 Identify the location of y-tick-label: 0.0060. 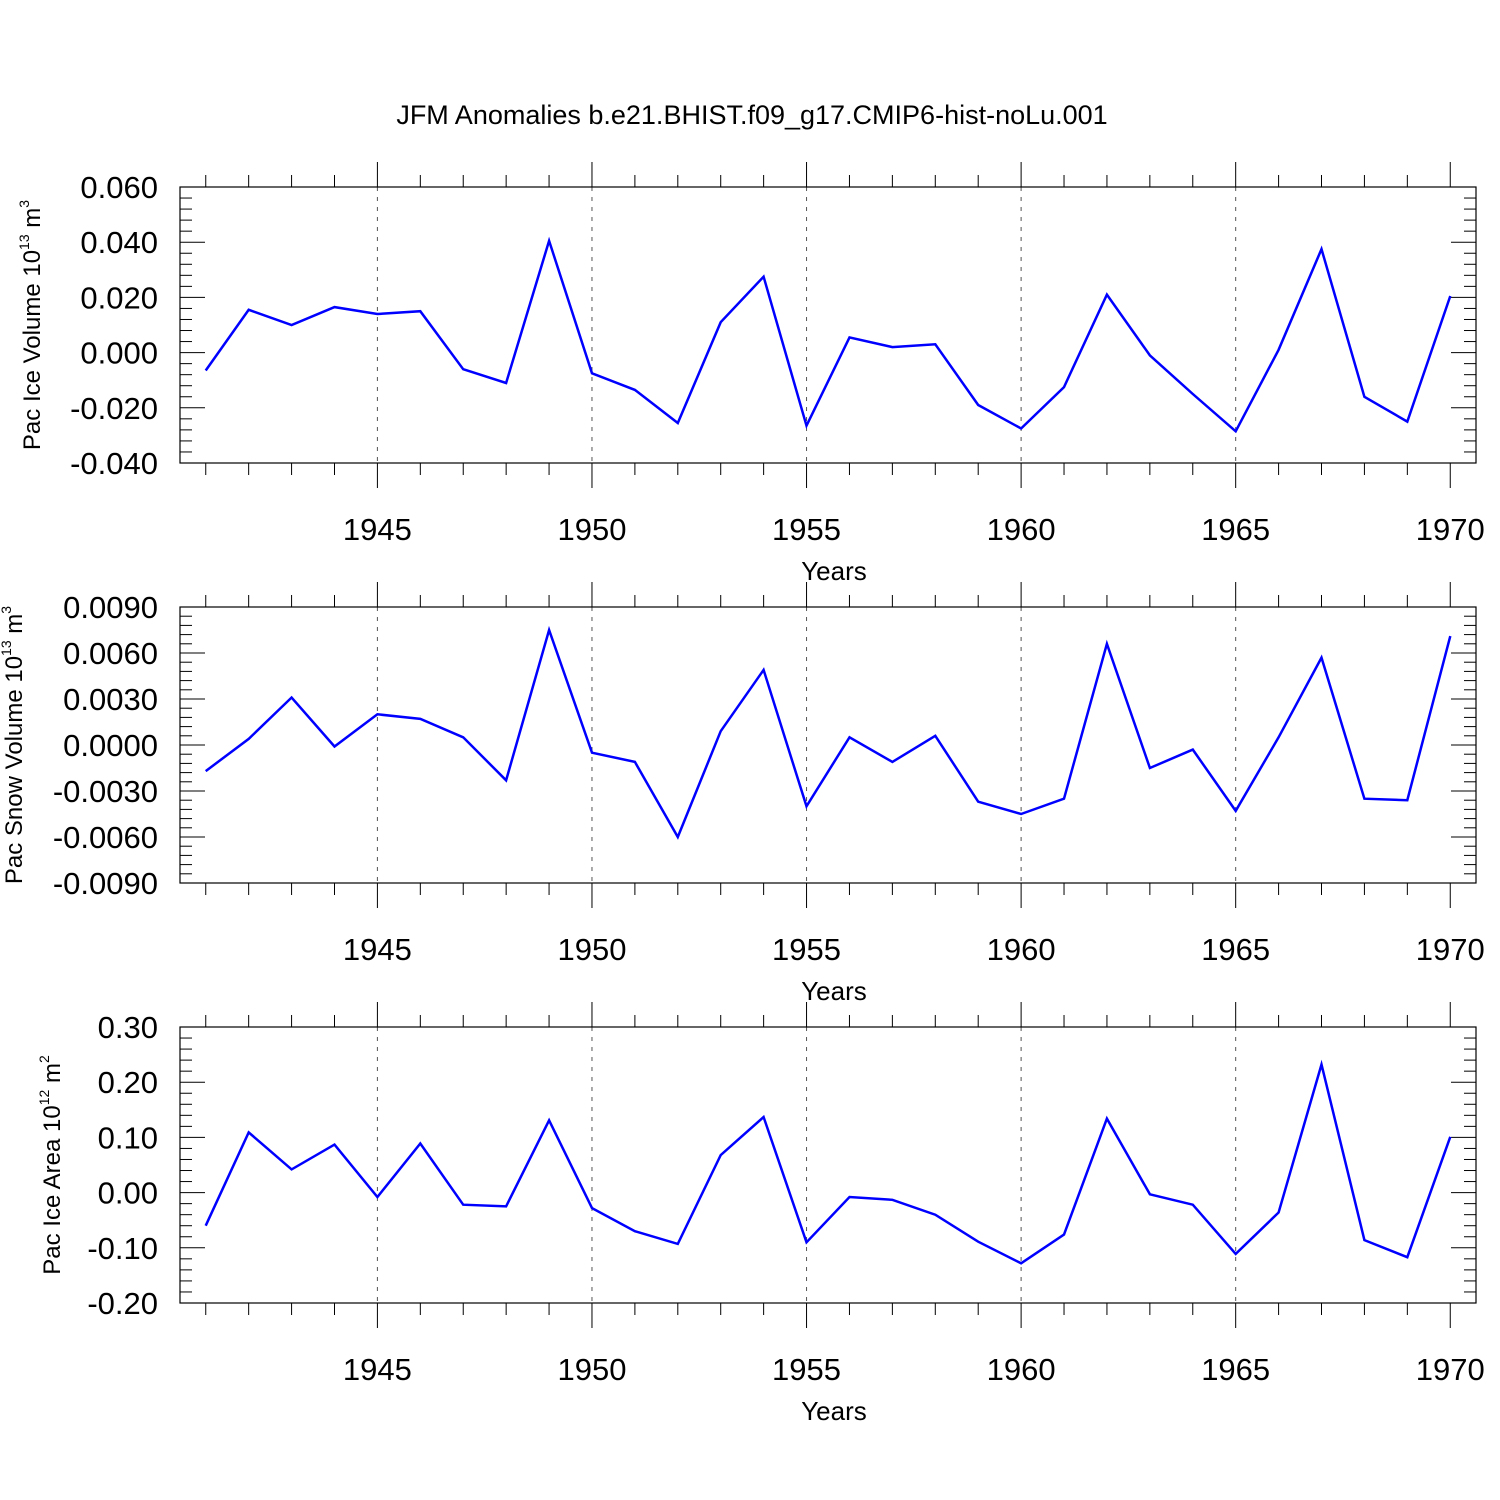
(110, 653).